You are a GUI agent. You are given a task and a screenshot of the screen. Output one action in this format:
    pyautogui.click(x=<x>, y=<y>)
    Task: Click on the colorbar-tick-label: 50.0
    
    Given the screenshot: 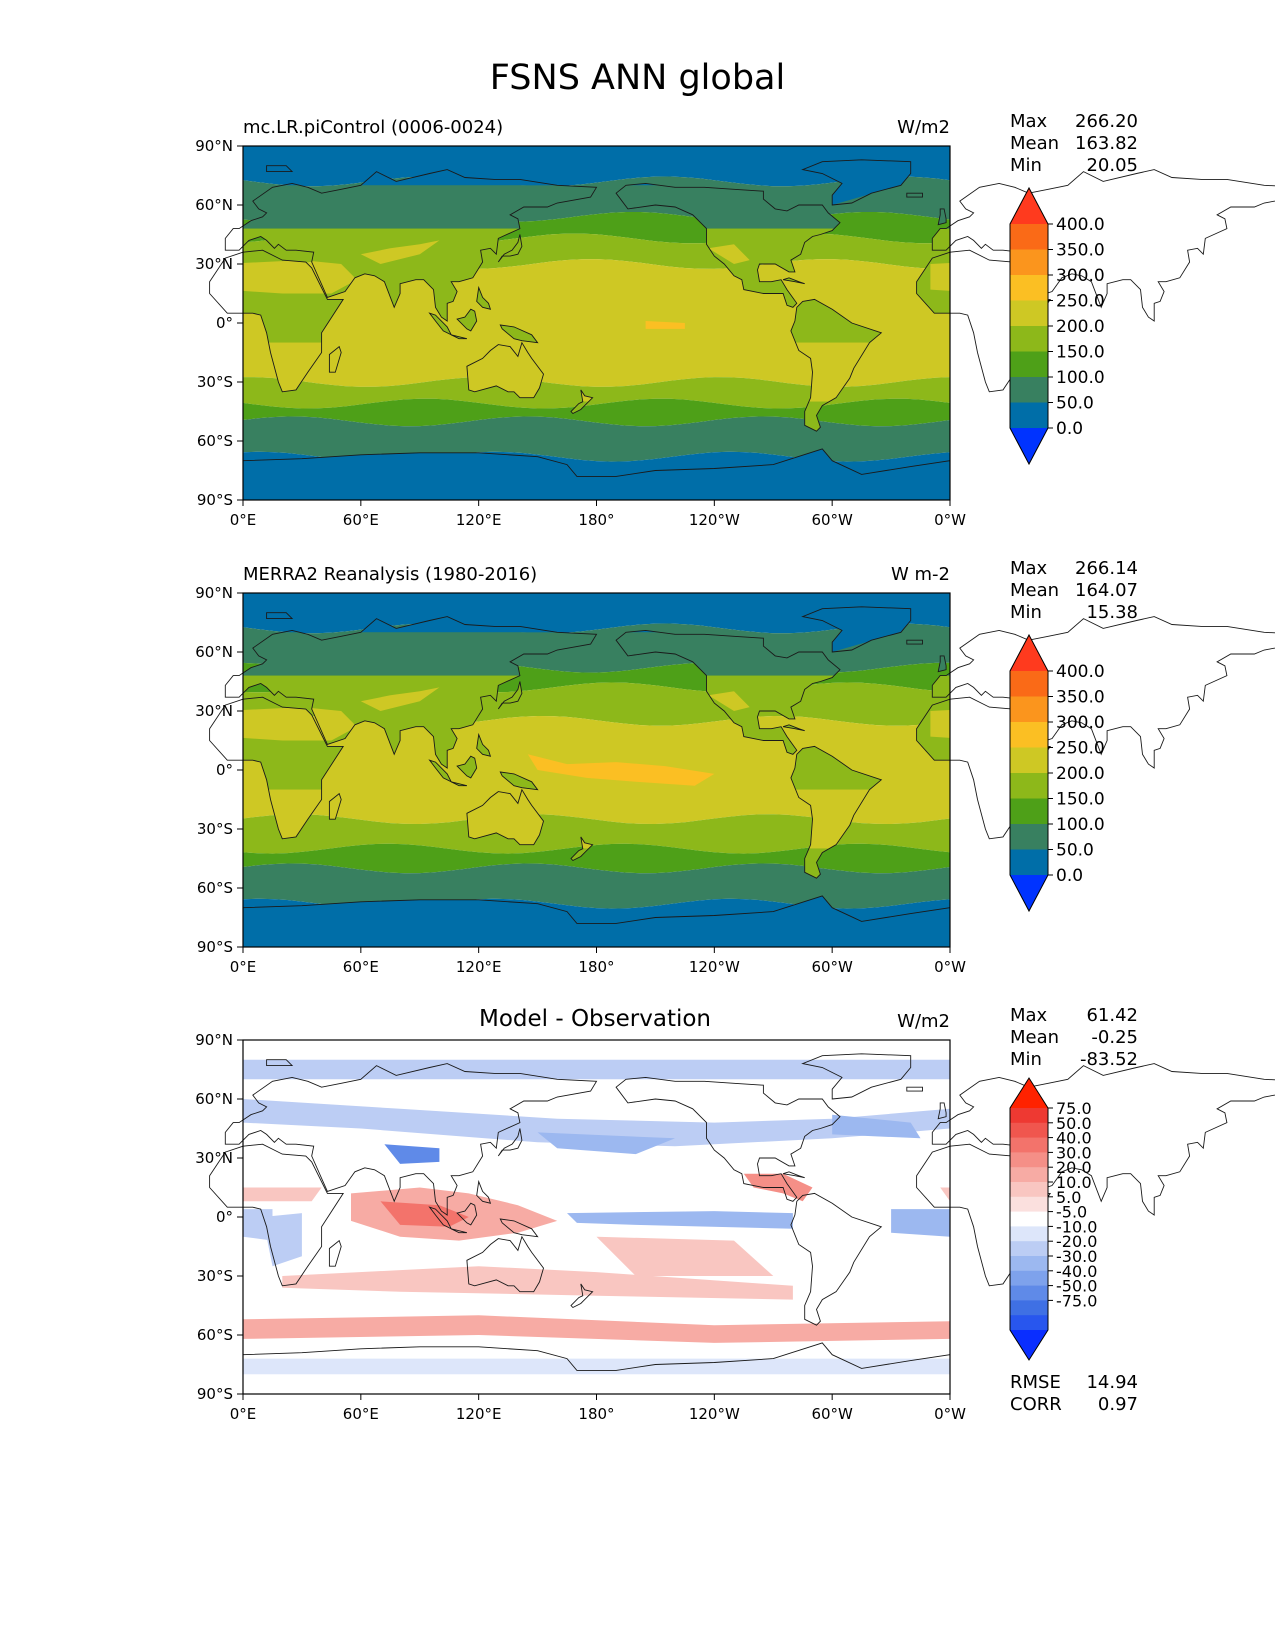 What is the action you would take?
    pyautogui.click(x=1075, y=404)
    